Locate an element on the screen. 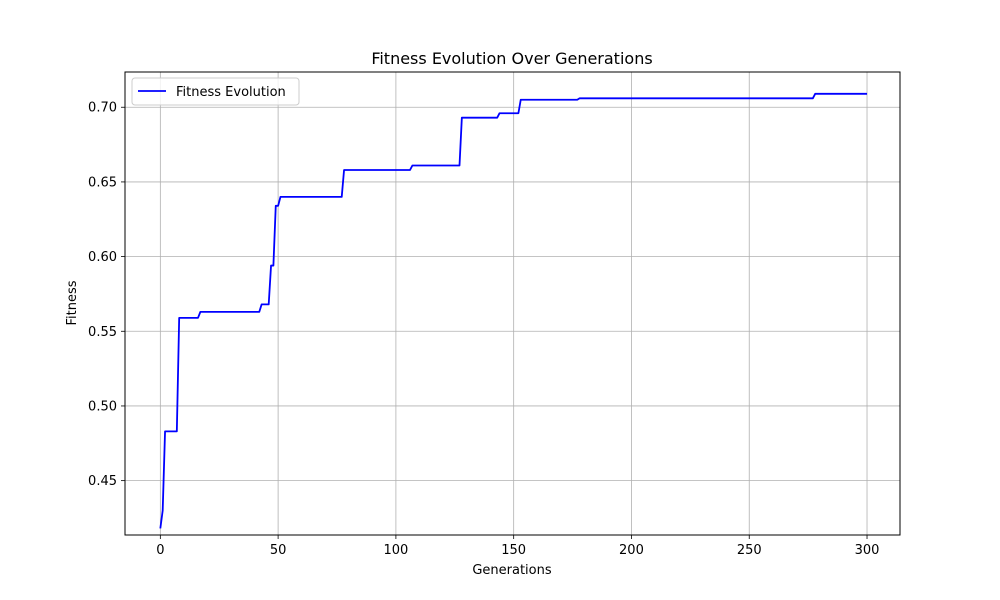 This screenshot has width=1000, height=600. x-tick-label-150: 150 is located at coordinates (513, 550).